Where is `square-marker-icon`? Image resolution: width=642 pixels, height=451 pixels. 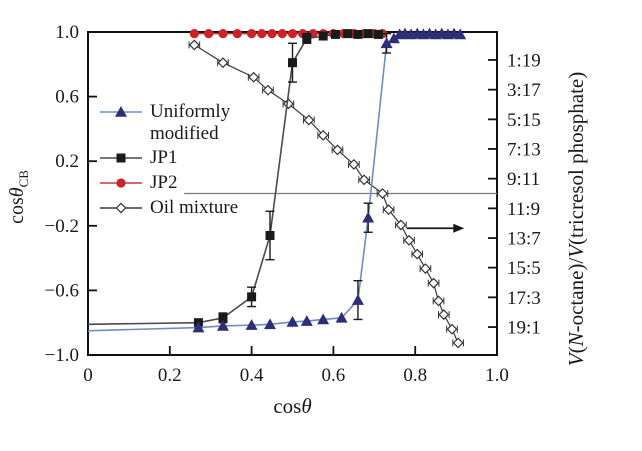 square-marker-icon is located at coordinates (121, 157).